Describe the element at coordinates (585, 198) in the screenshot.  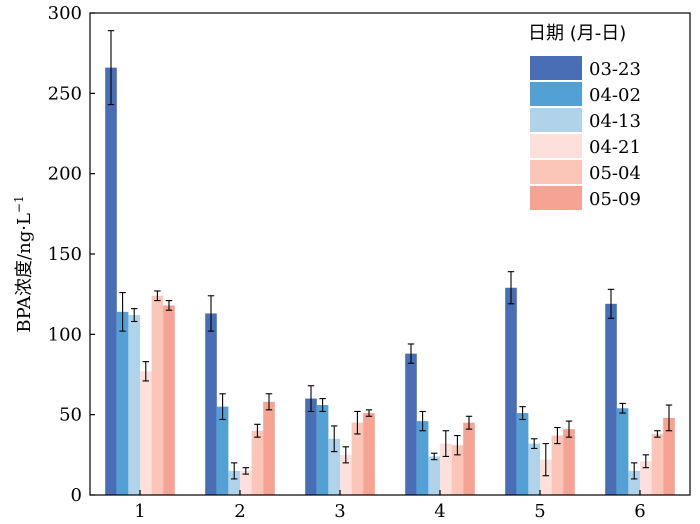
I see `legend-item-05-09: 05-09` at that location.